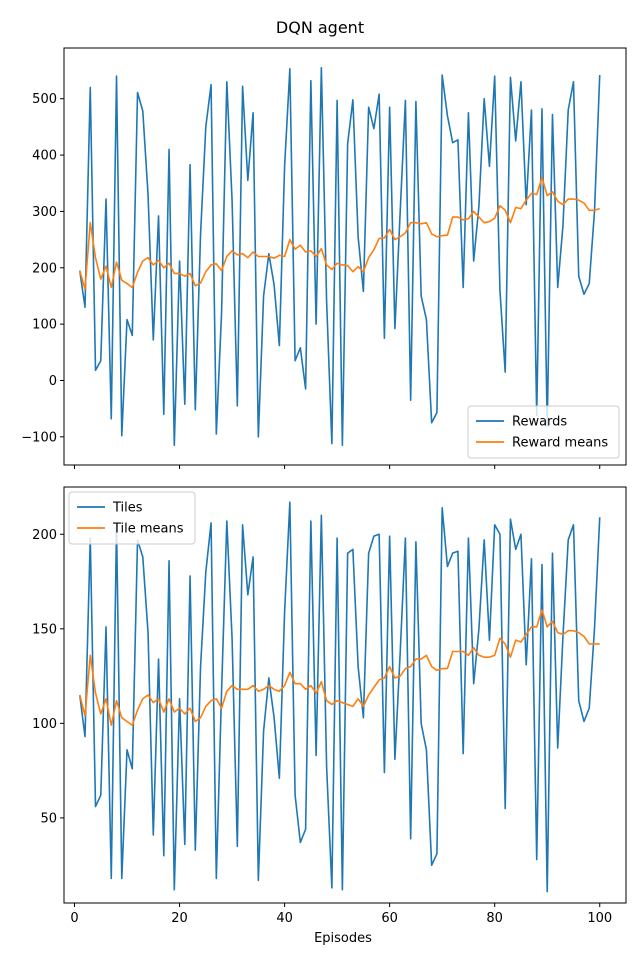  Describe the element at coordinates (44, 629) in the screenshot. I see `tiles-y-tick-label: 150` at that location.